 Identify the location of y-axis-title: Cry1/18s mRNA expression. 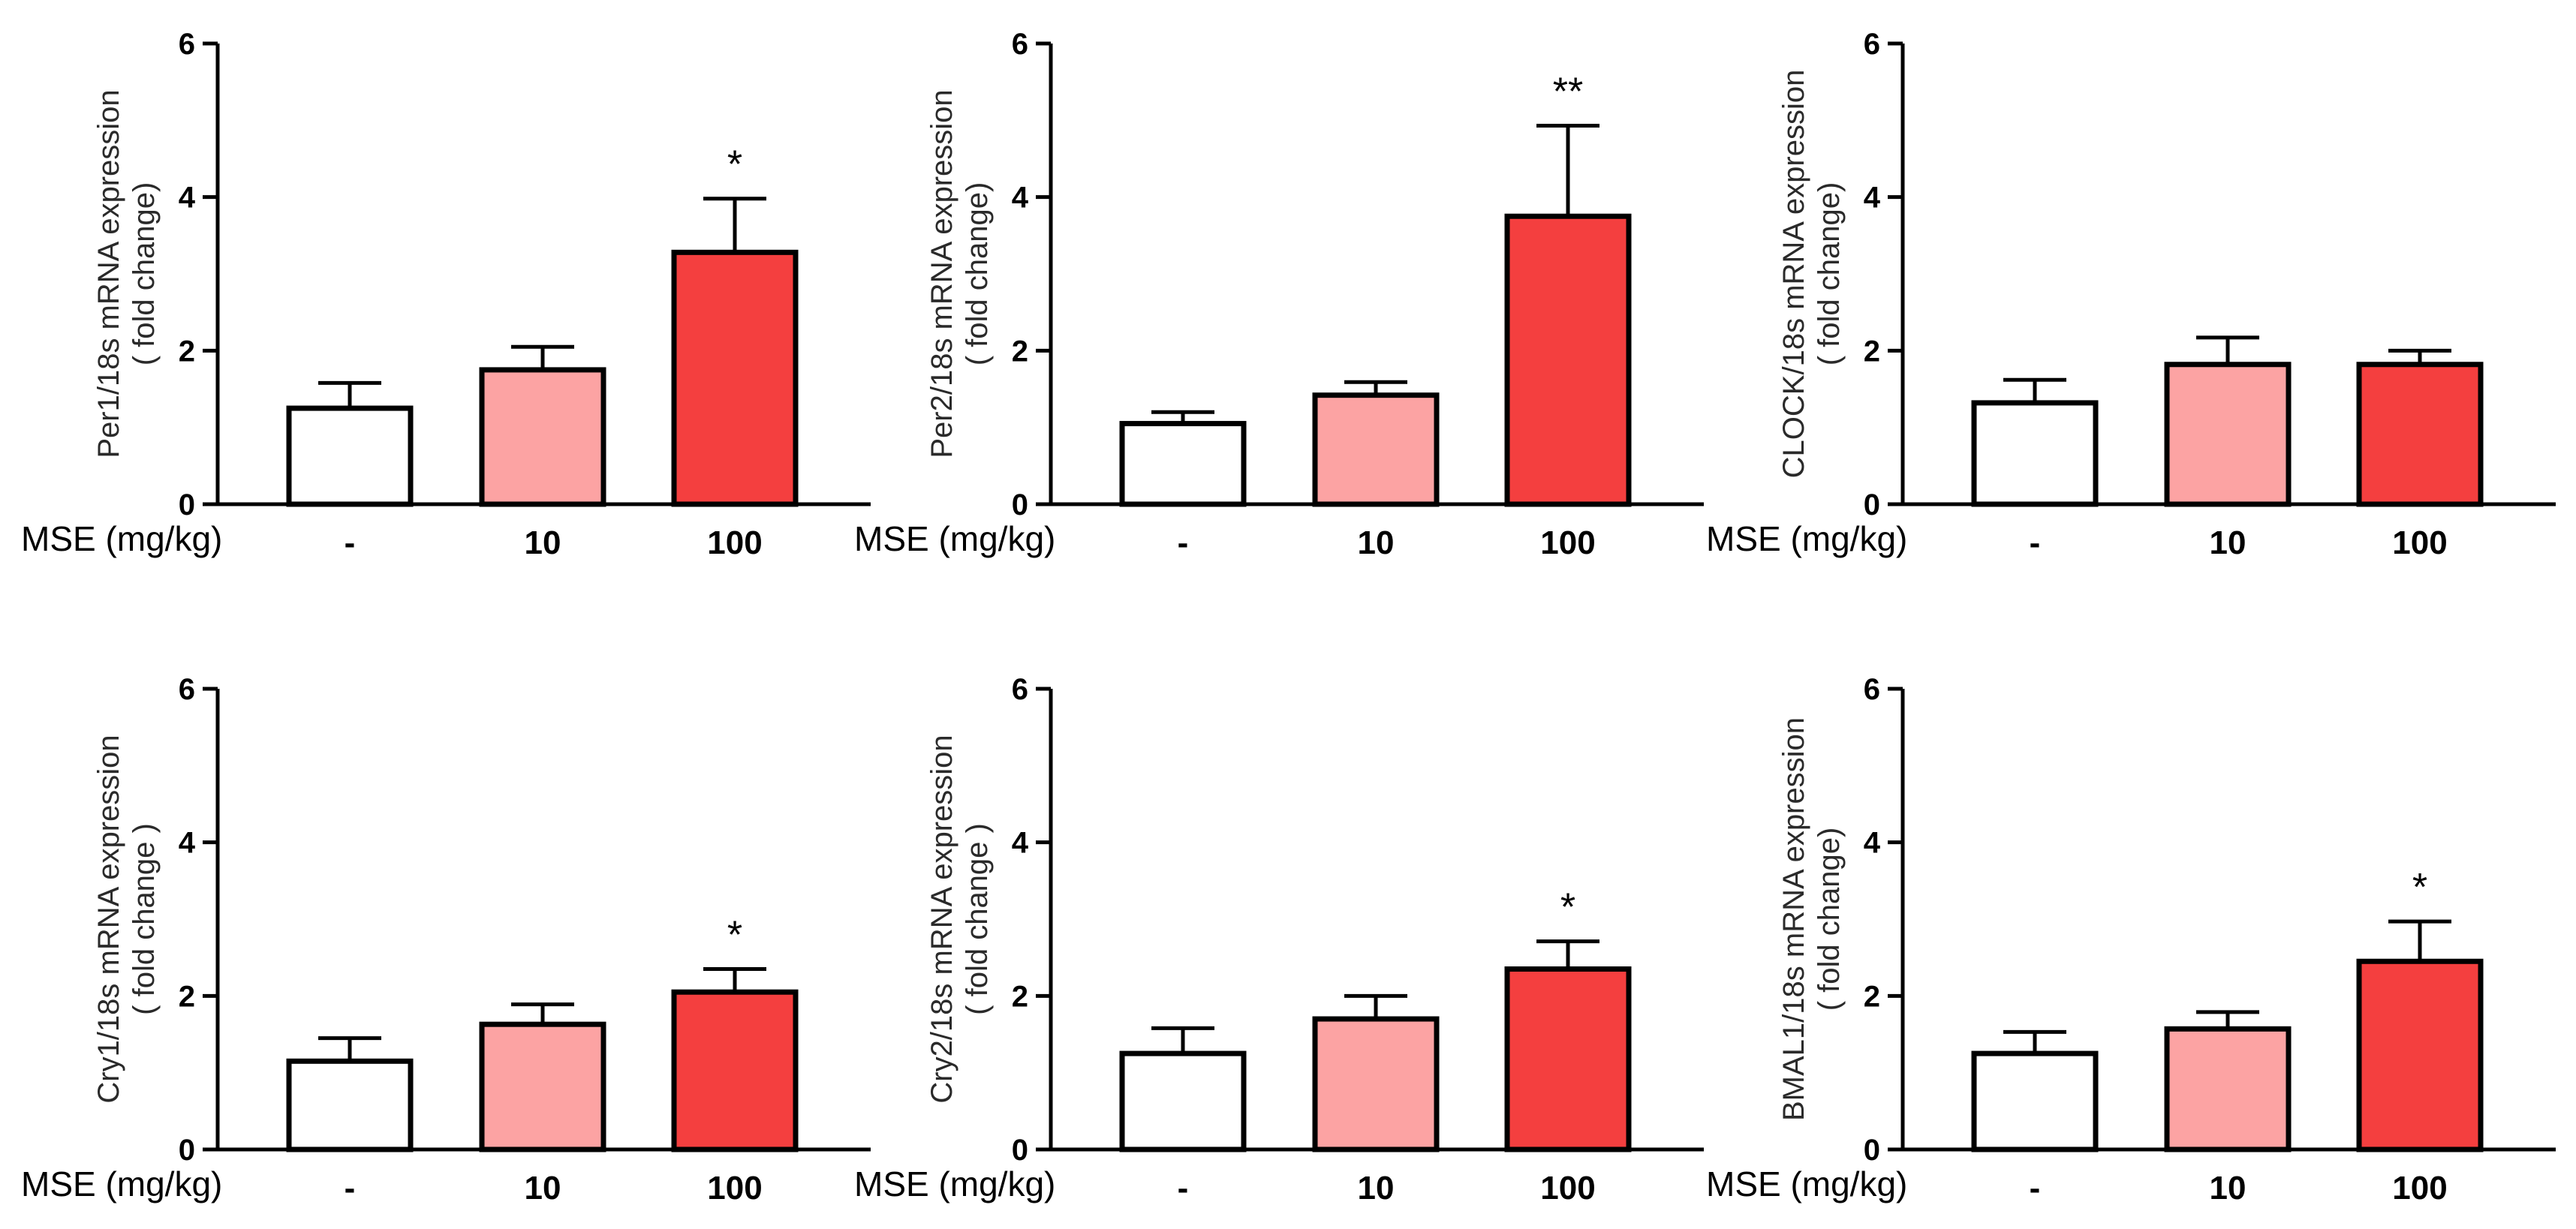
(109, 919).